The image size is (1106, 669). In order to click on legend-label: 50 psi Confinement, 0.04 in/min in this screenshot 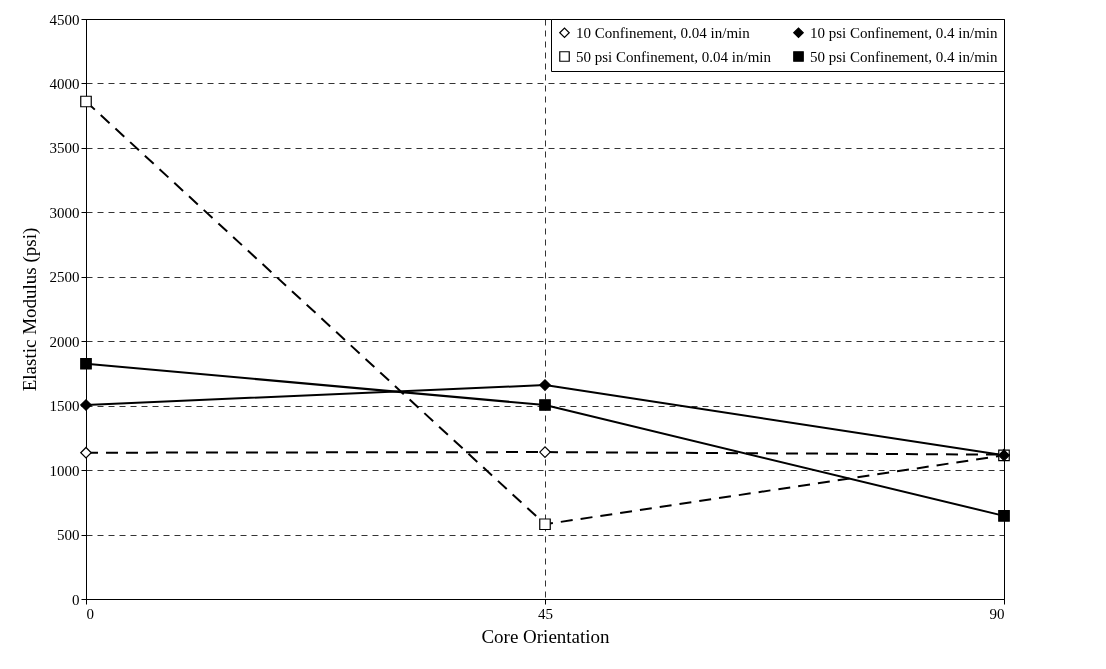, I will do `click(674, 56)`.